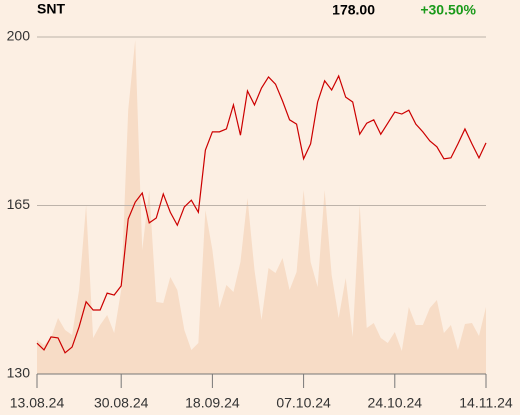  Describe the element at coordinates (19, 36) in the screenshot. I see `y-tick-label: 200` at that location.